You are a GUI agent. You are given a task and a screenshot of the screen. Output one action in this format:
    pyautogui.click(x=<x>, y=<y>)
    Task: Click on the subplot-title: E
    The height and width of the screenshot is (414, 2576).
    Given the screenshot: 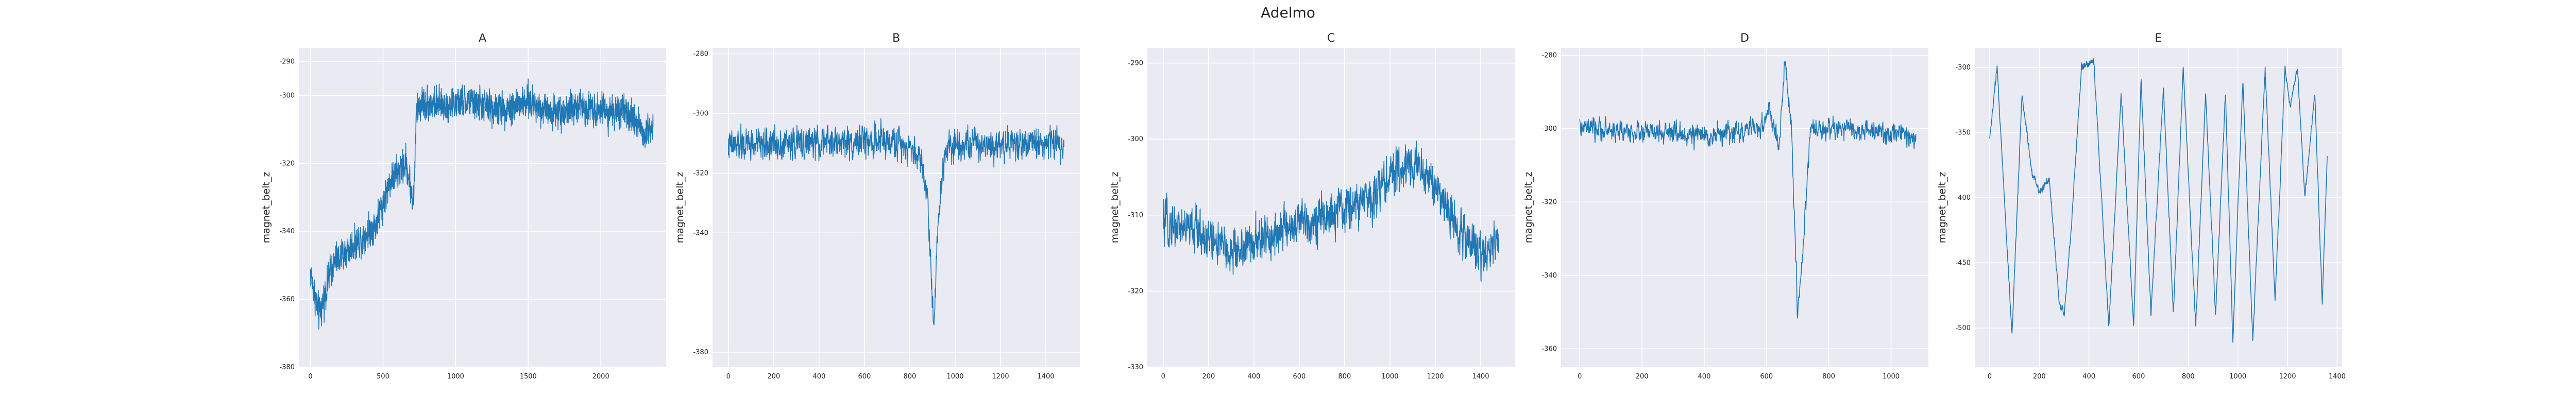 What is the action you would take?
    pyautogui.click(x=2158, y=38)
    